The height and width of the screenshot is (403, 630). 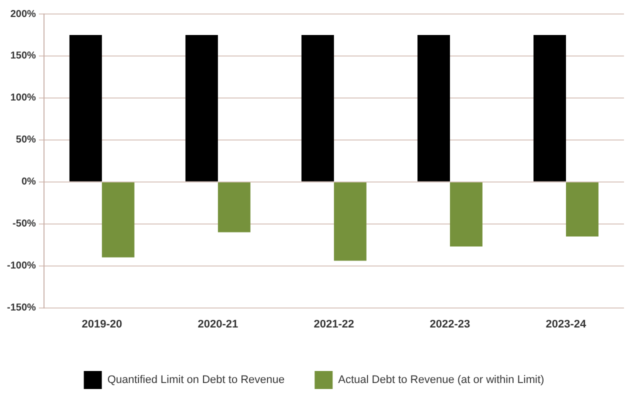 I want to click on y-tick-label: 200%, so click(x=23, y=14).